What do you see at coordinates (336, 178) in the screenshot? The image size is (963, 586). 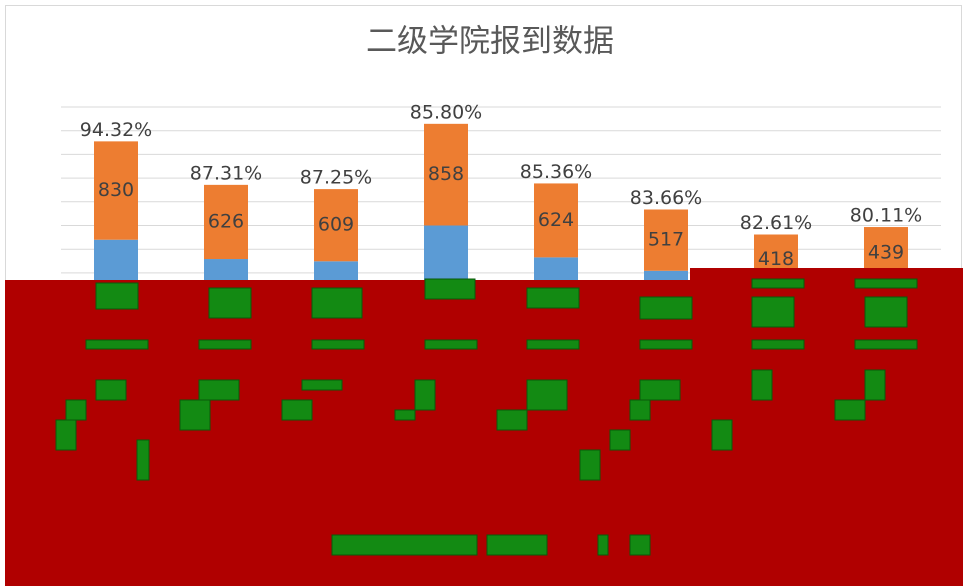 I see `rate-label: 87.25%` at bounding box center [336, 178].